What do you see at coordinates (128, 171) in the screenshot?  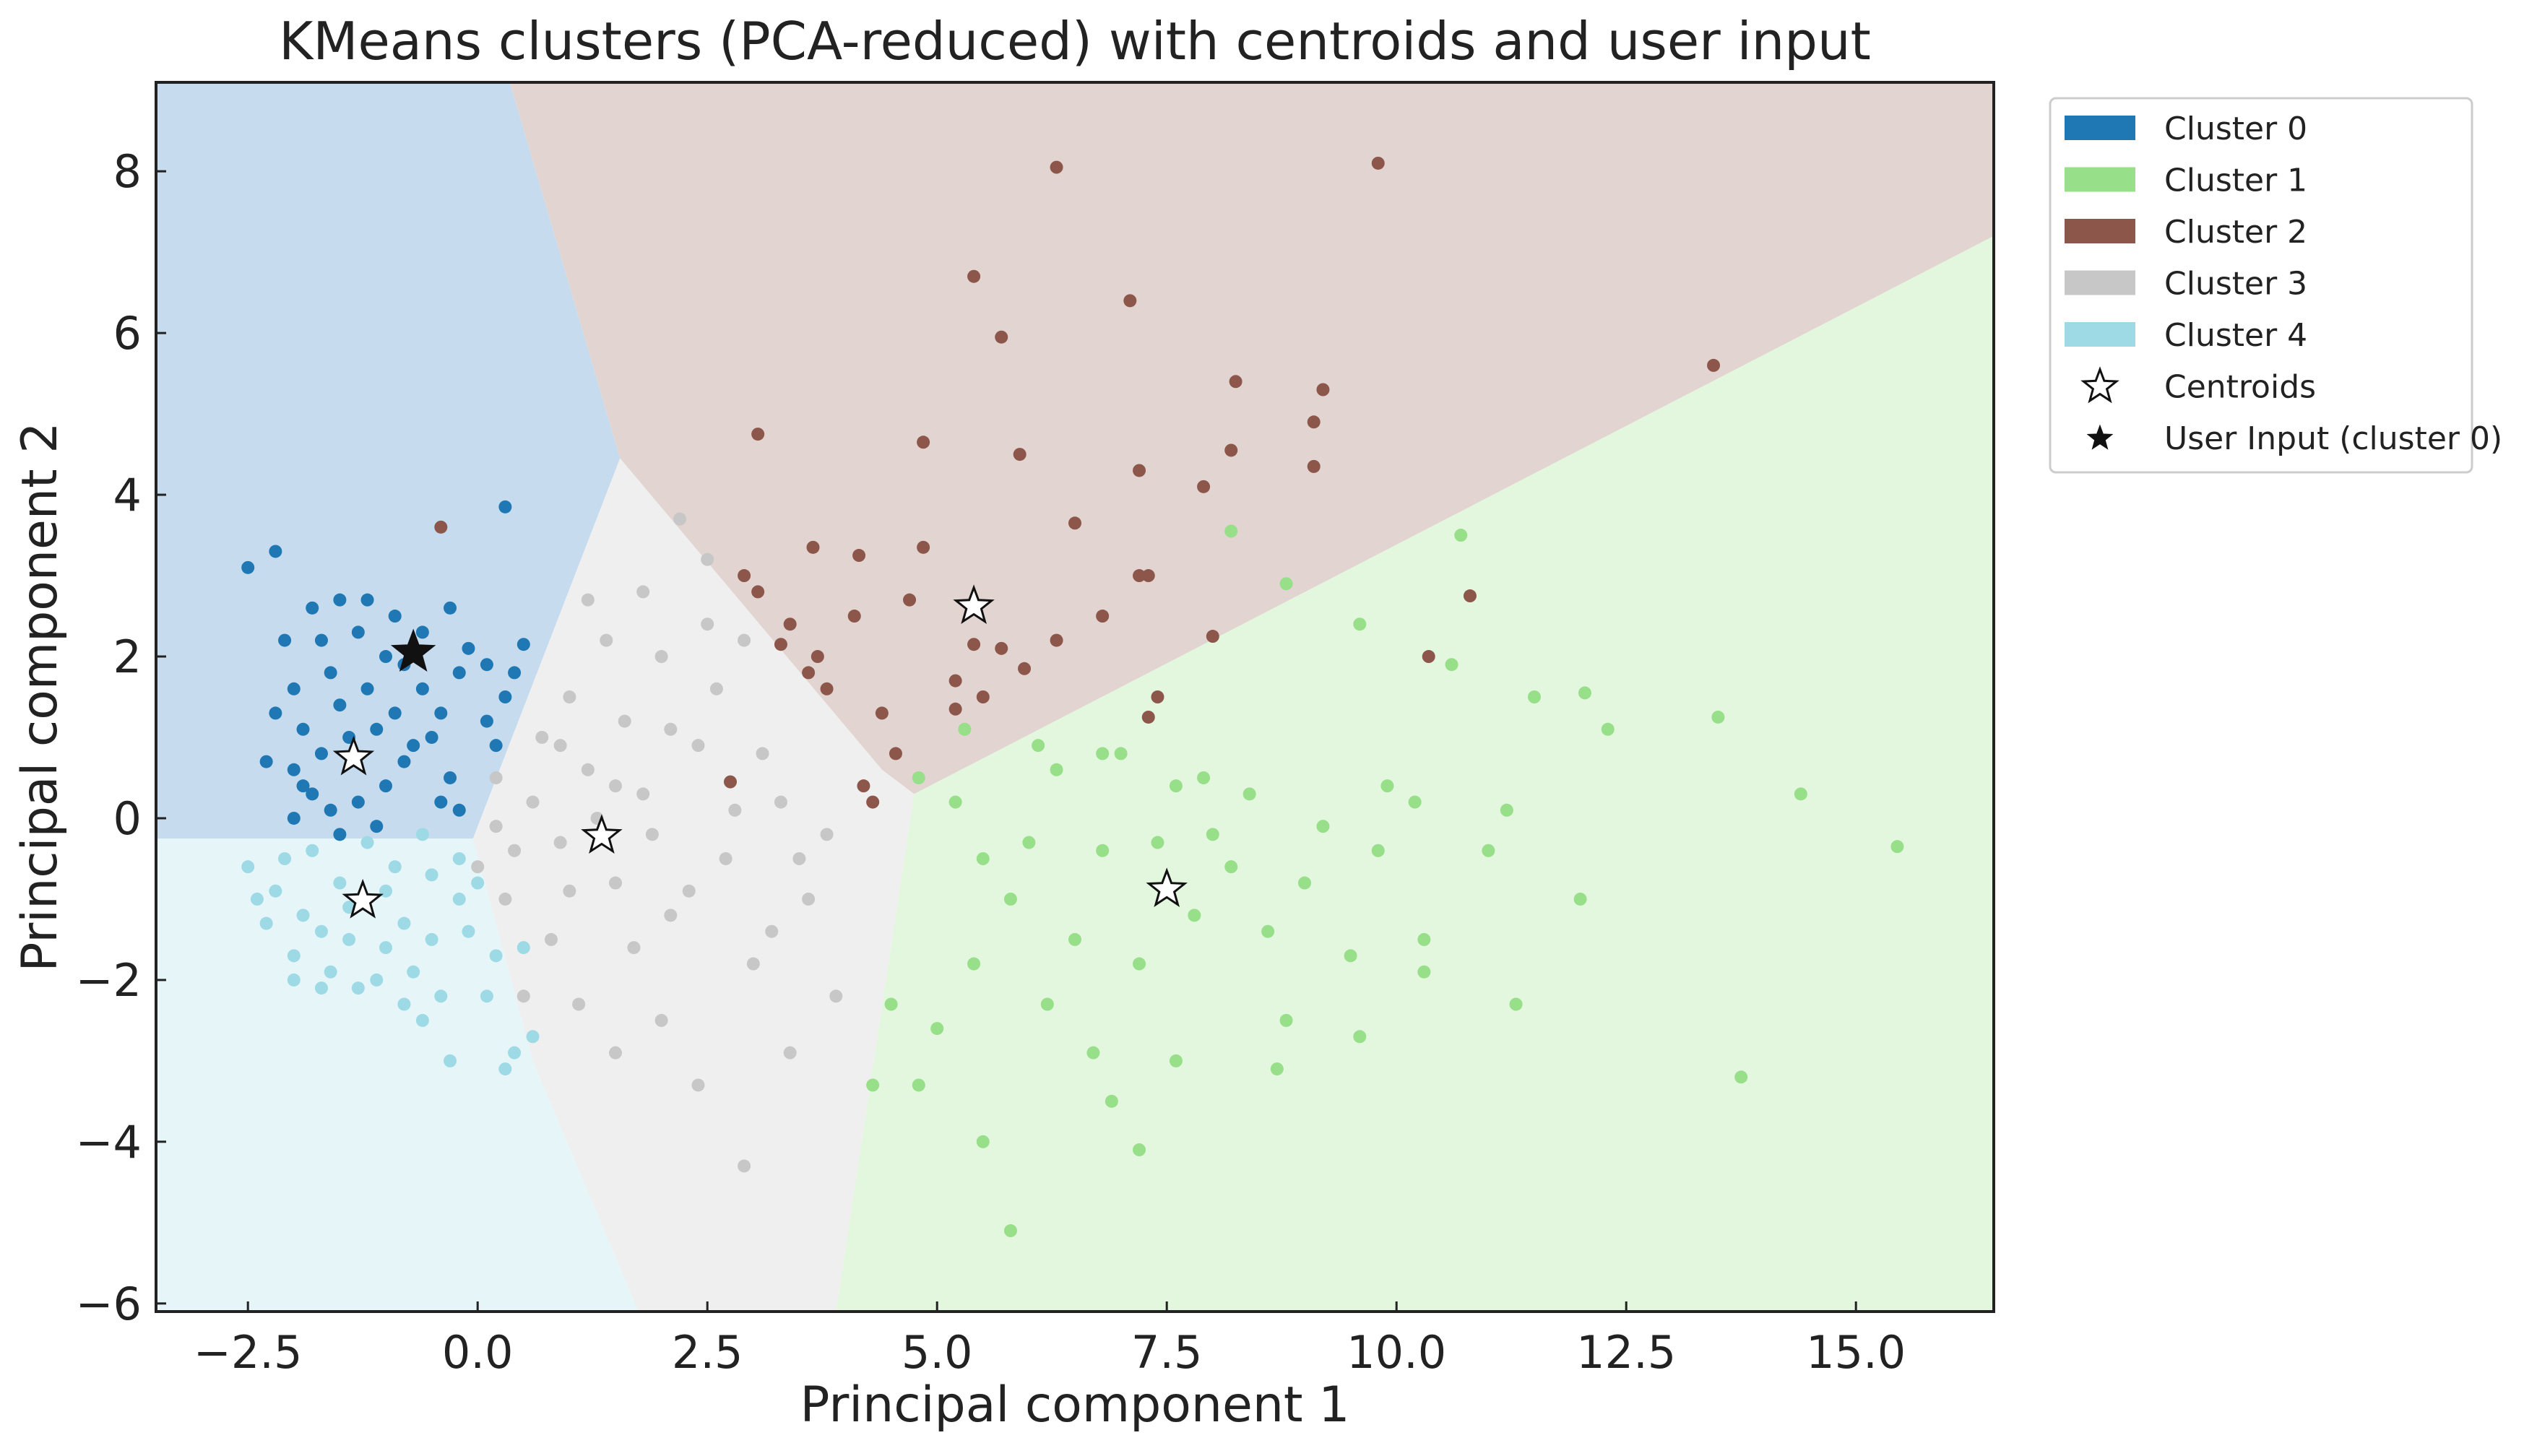 I see `y-tick-label: 8` at bounding box center [128, 171].